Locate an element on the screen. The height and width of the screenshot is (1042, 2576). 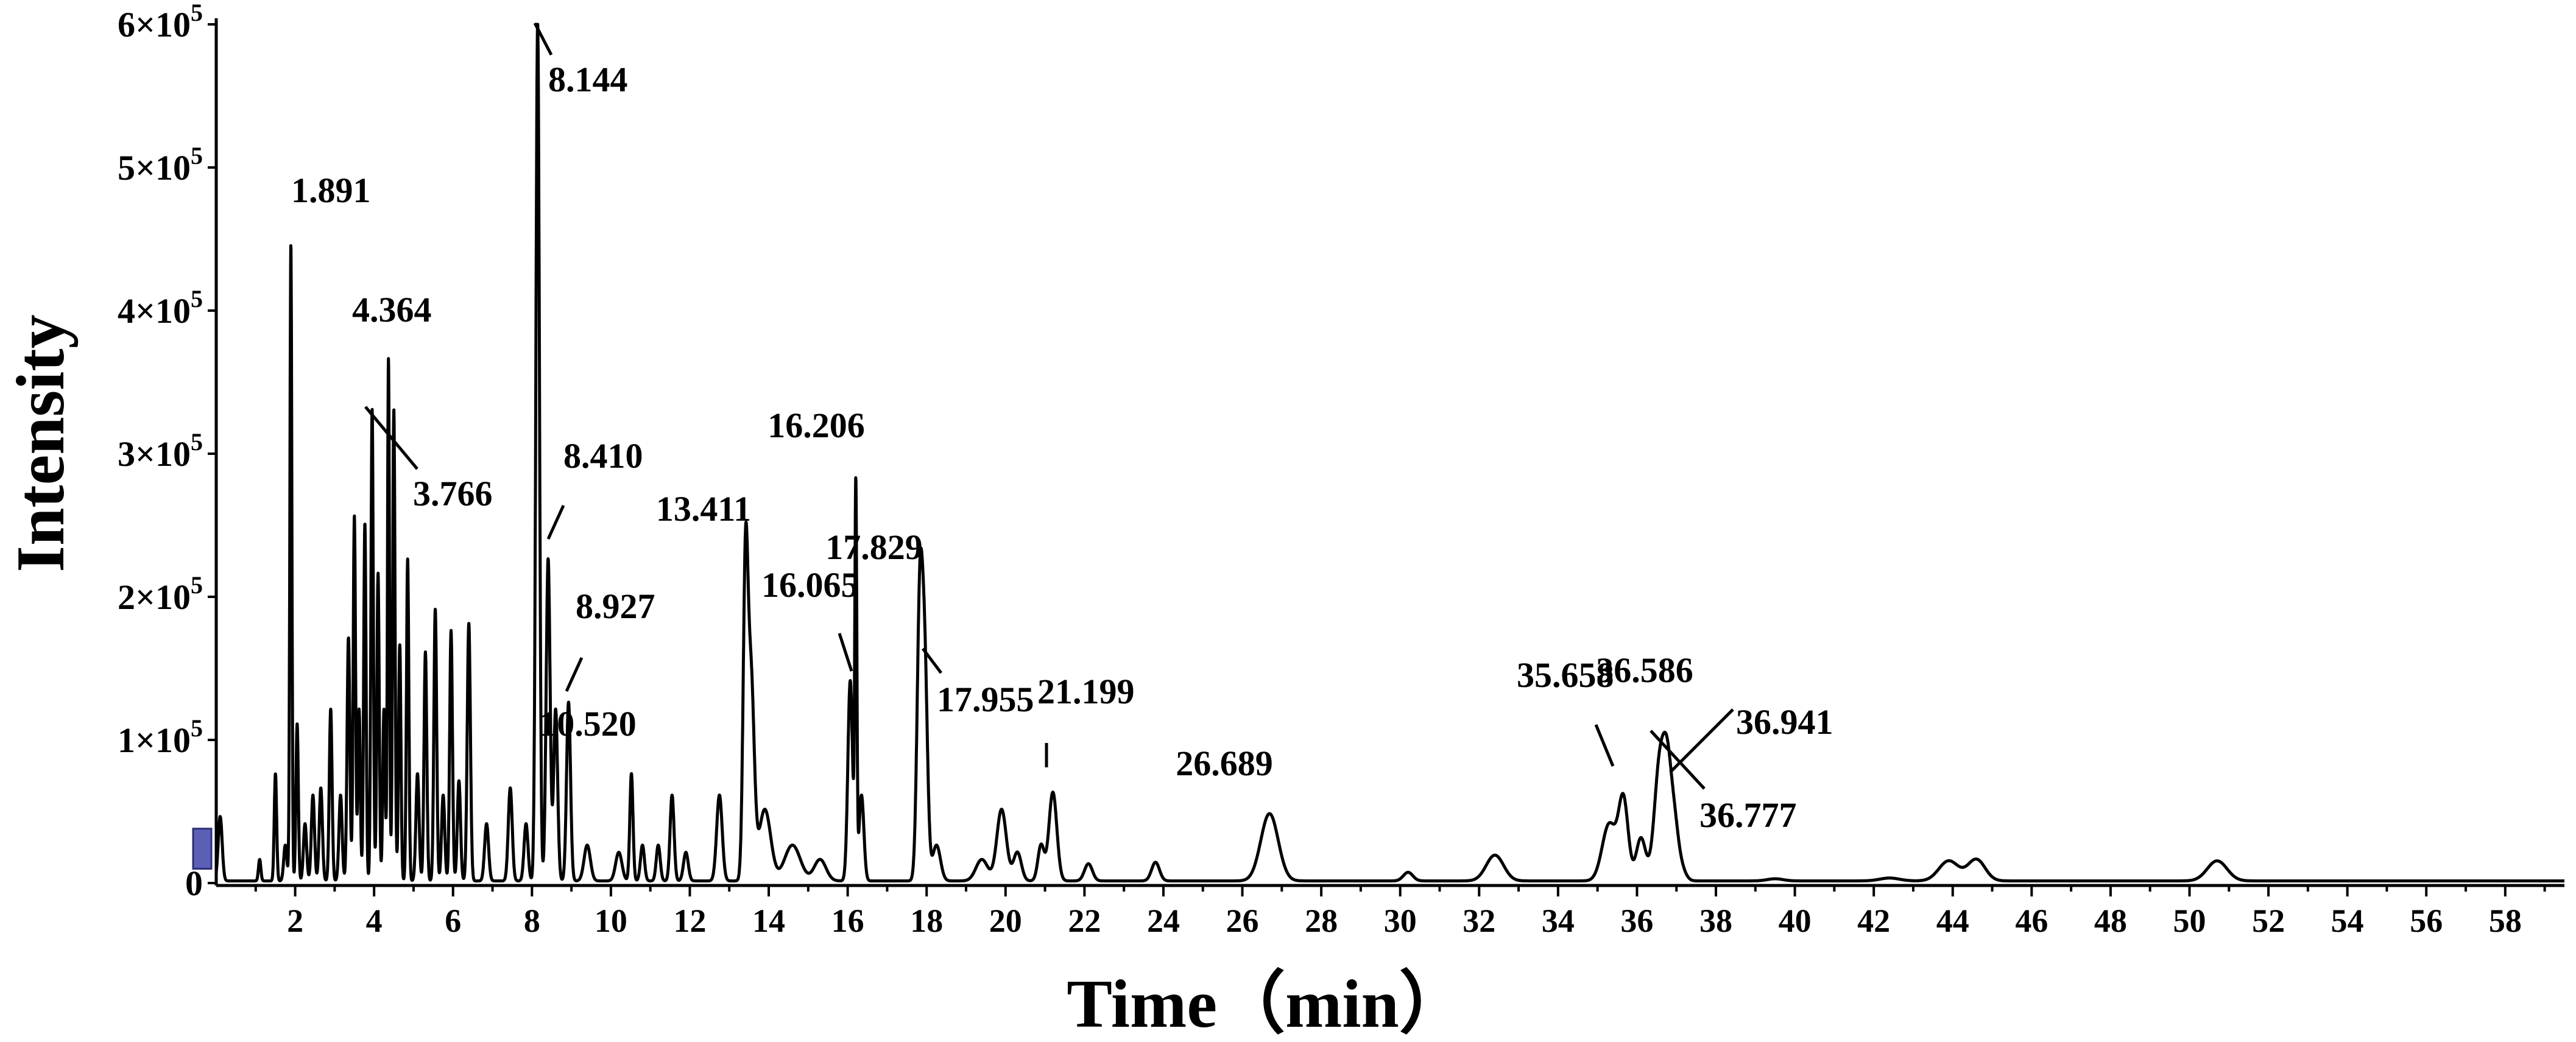
peak-label: 36.941 is located at coordinates (1784, 722).